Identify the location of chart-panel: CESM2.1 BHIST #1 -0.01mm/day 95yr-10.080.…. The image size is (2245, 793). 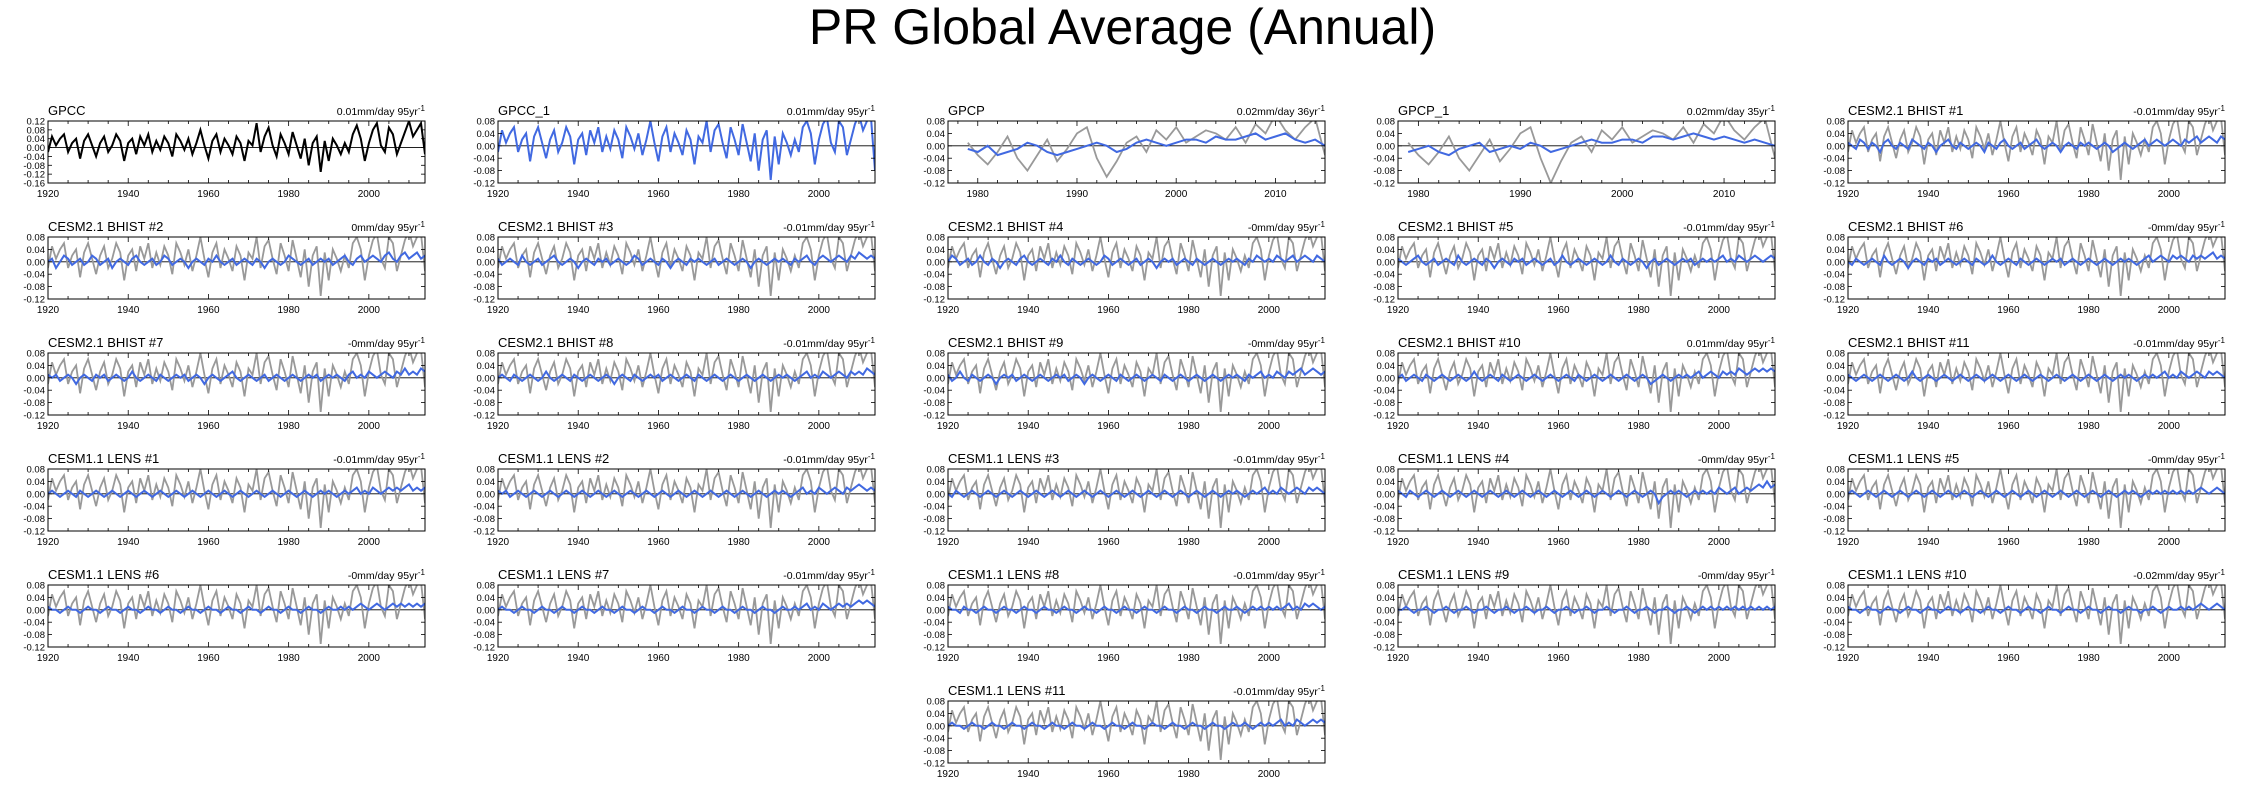
(2024, 151).